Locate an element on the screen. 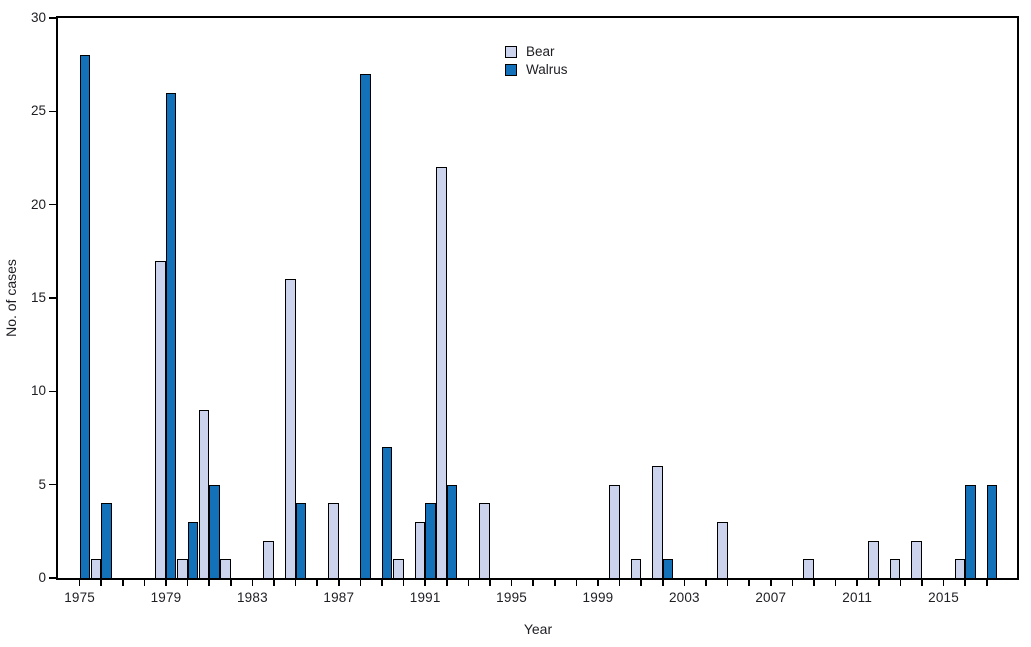 Image resolution: width=1031 pixels, height=647 pixels. x-tick-label: 1987 is located at coordinates (339, 597).